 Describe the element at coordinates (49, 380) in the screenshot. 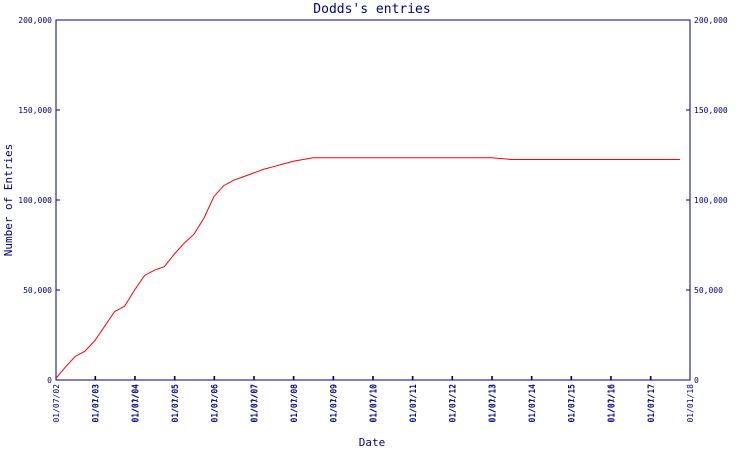

I see `y-tick-label: 0` at that location.